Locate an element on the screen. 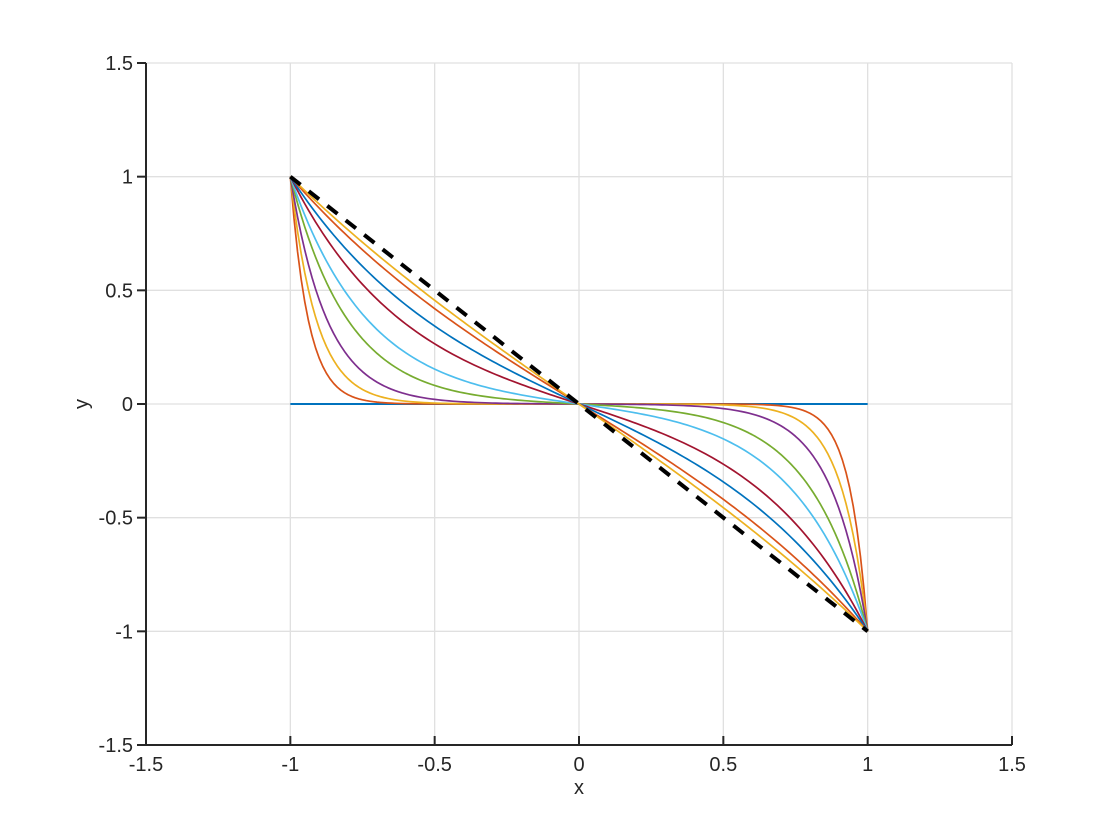  x-axis-label: x is located at coordinates (579, 788).